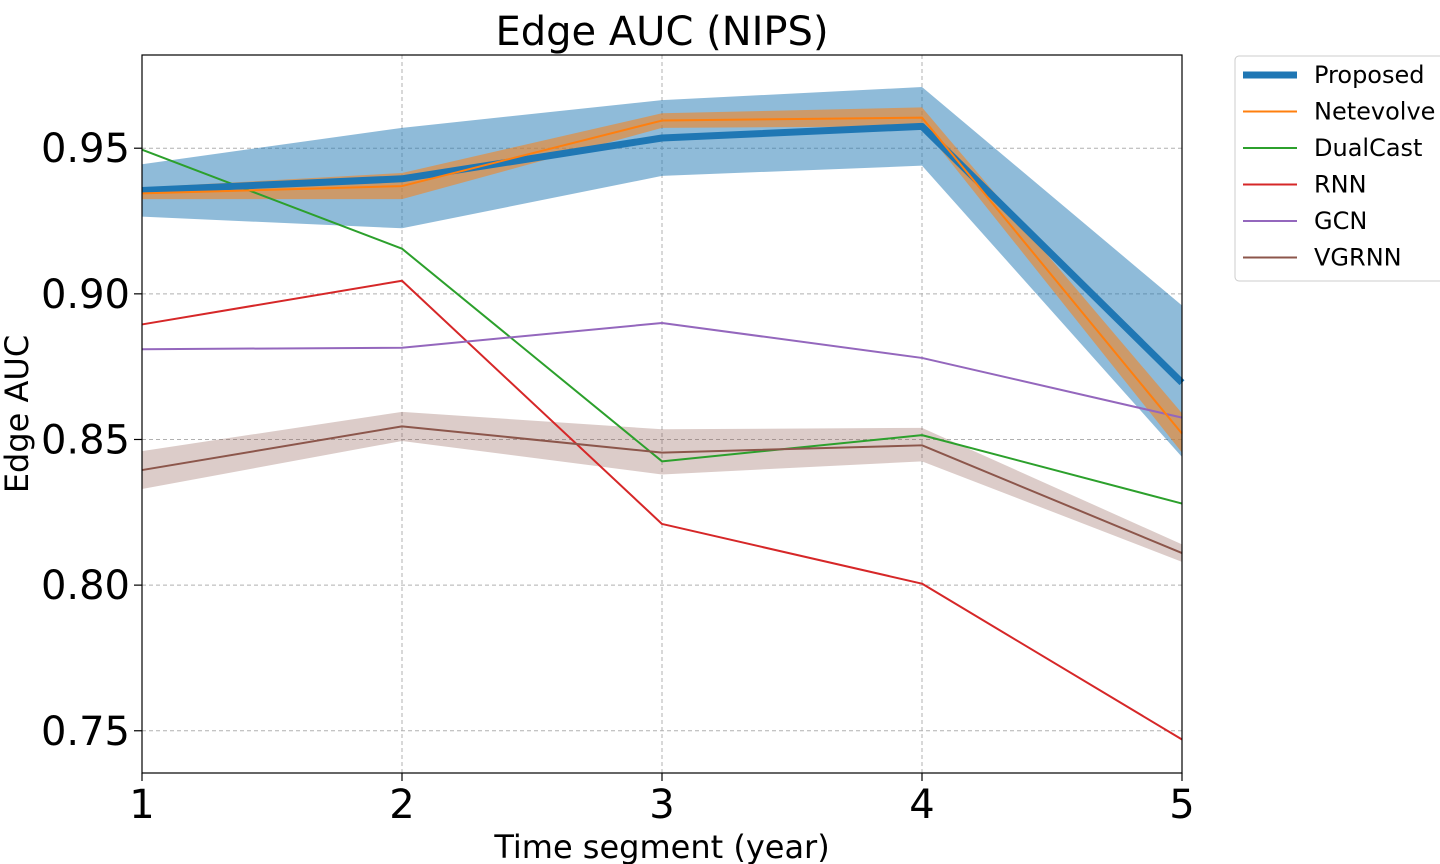 The image size is (1440, 864). What do you see at coordinates (662, 490) in the screenshot?
I see `line-vgrnn` at bounding box center [662, 490].